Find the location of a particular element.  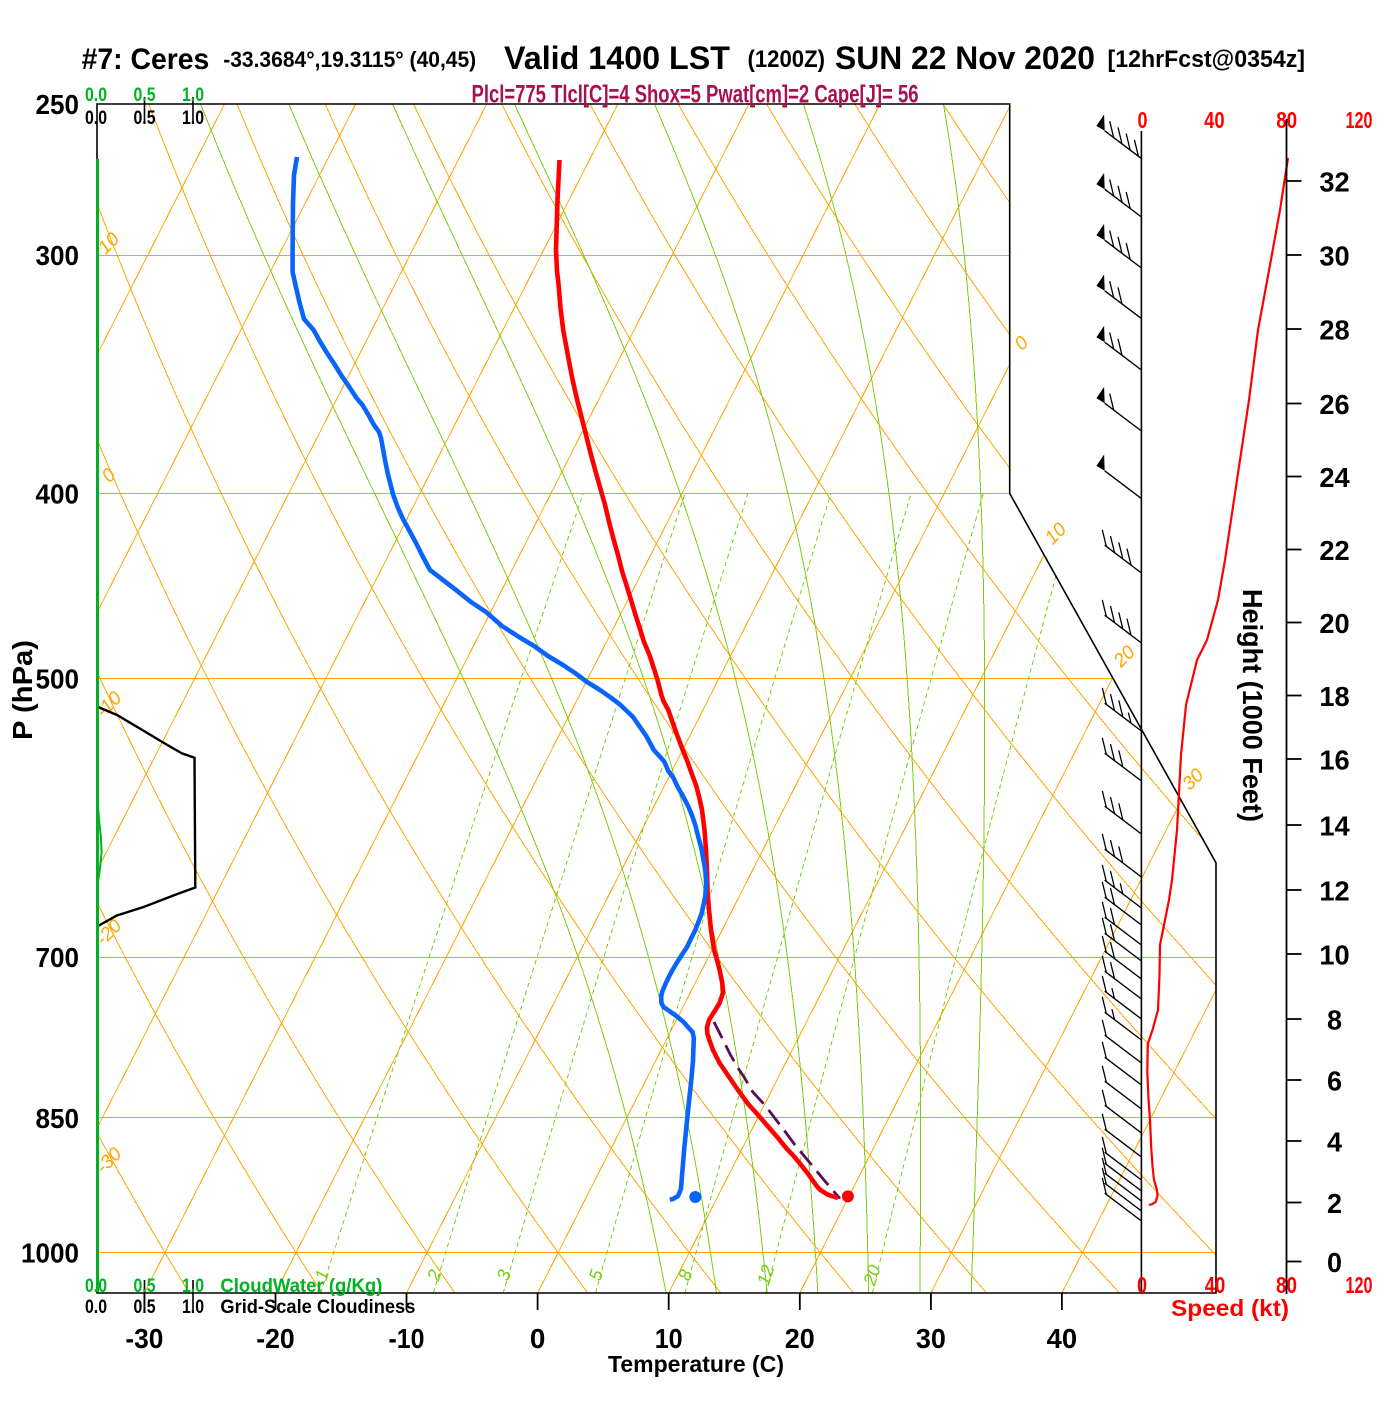

svg-text: 28 is located at coordinates (1334, 330).